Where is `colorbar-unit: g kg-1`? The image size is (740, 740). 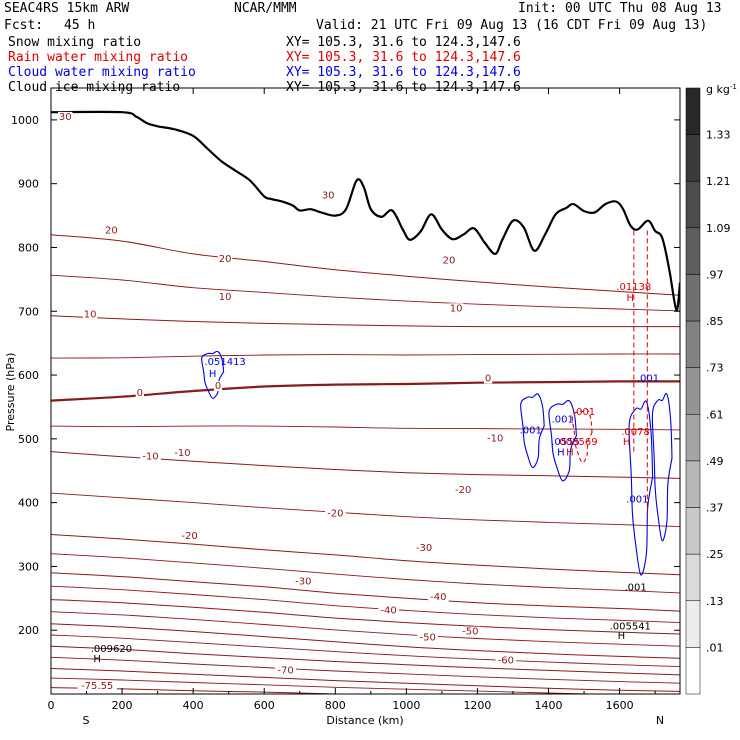 colorbar-unit: g kg-1 is located at coordinates (721, 89).